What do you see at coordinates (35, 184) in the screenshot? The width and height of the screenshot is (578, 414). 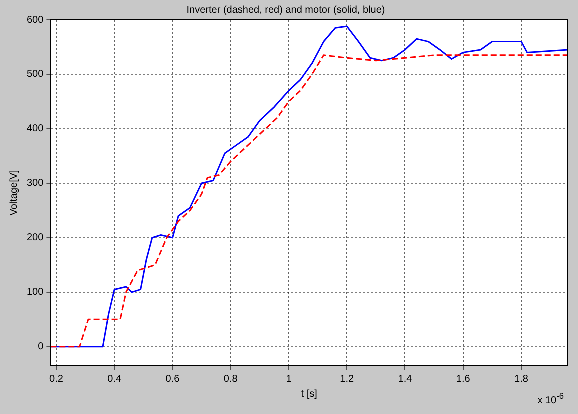 I see `y-tick-label: 300` at bounding box center [35, 184].